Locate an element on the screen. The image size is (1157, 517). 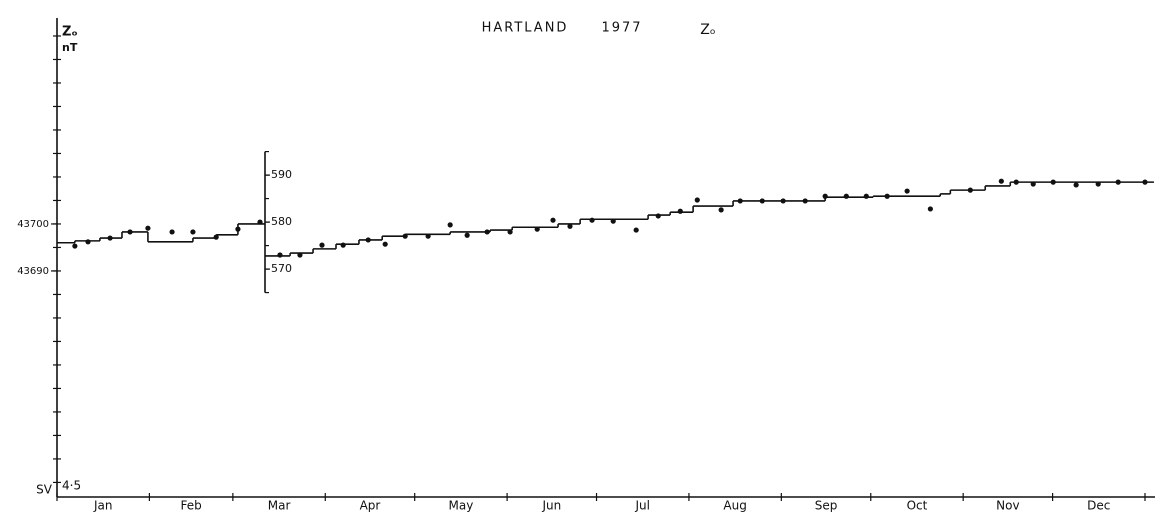
sv-value: 4·5 is located at coordinates (71, 486).